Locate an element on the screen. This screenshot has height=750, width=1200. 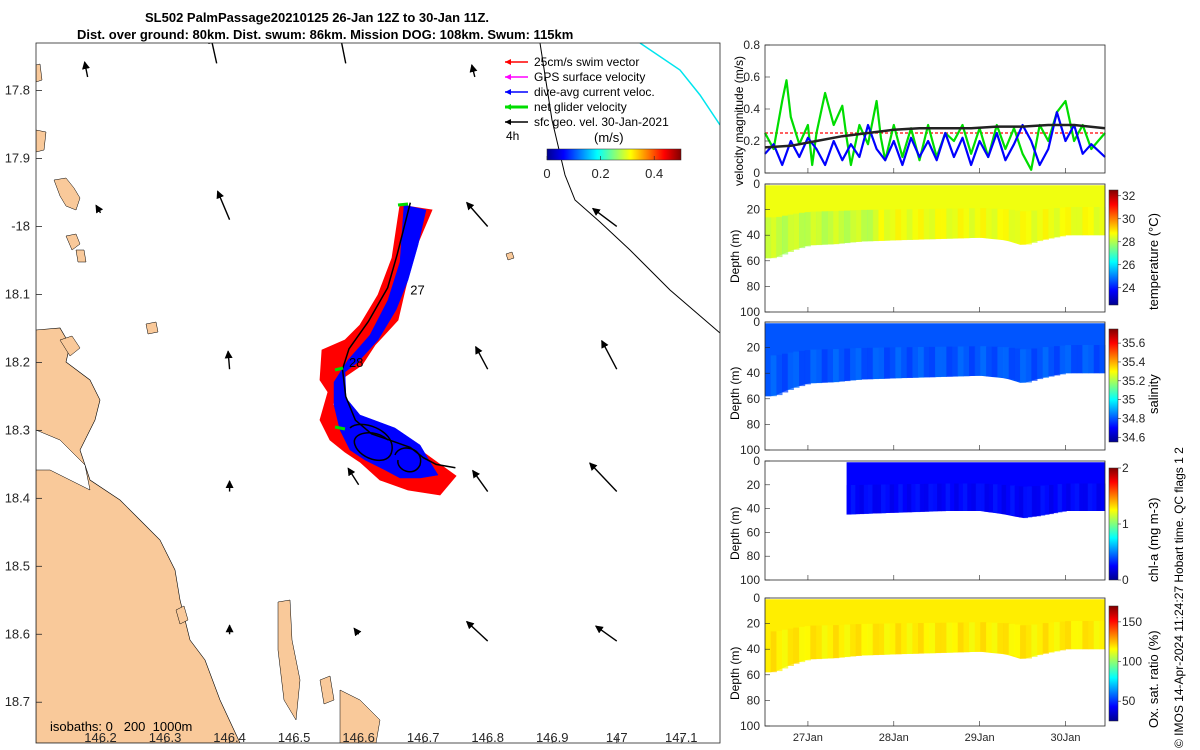
salinity-panel: 0 20 40 60 80 100 34.6 34.8 35 35.2 35.4 35.6 is located at coordinates (943, 386).